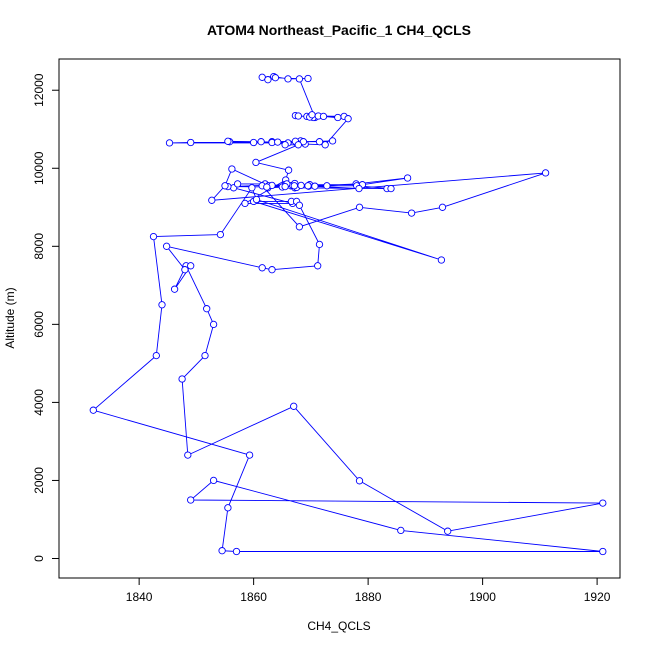 This screenshot has height=650, width=650. I want to click on x-tick-label: 1880, so click(368, 597).